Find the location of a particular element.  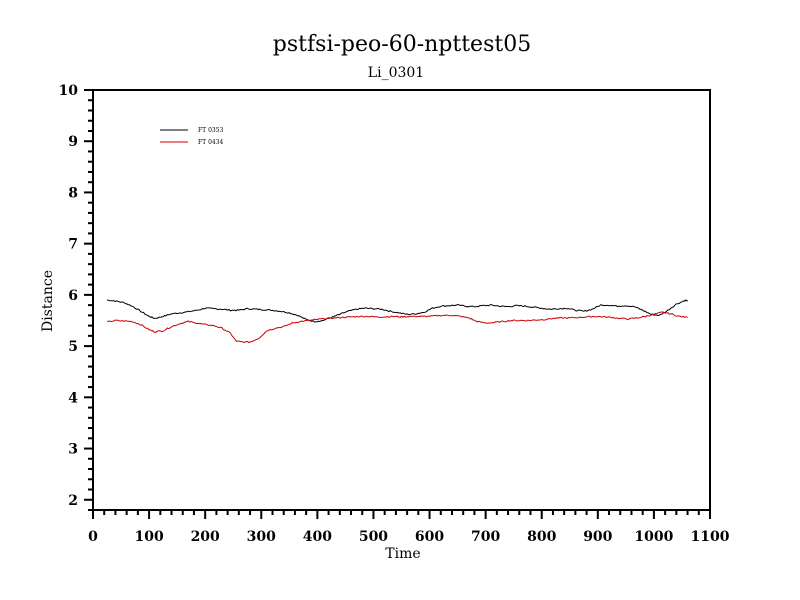

x-tick-label: 0 is located at coordinates (93, 537).